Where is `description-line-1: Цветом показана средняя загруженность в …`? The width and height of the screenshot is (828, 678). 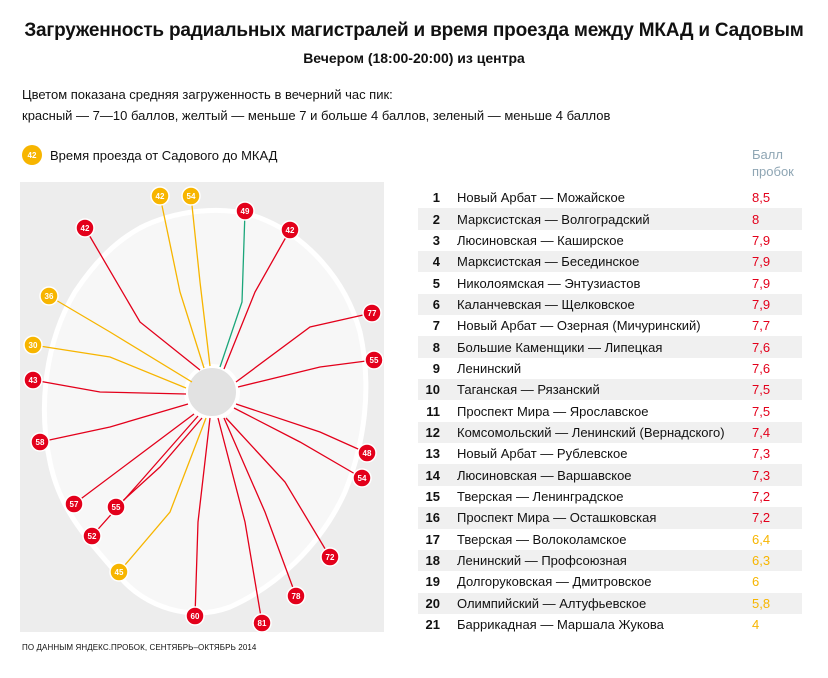
description-line-1: Цветом показана средняя загруженность в … is located at coordinates (207, 94).